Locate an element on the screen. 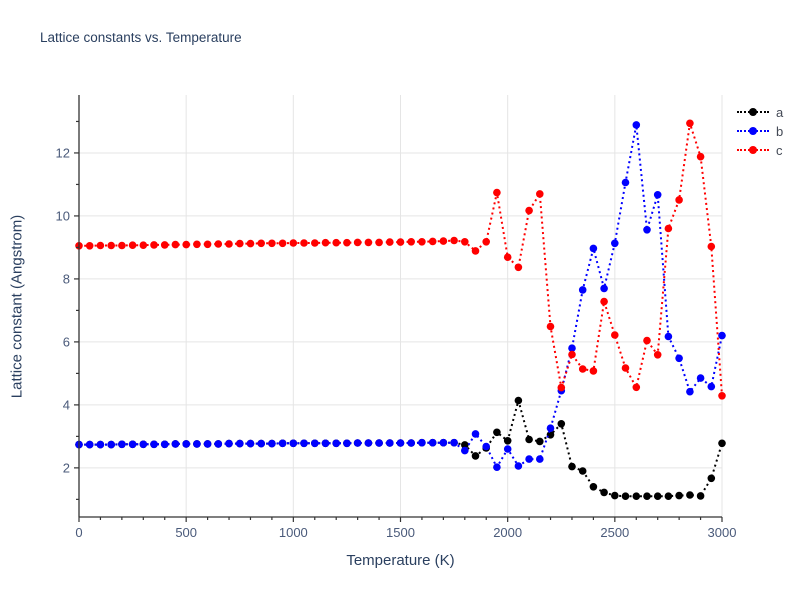 This screenshot has width=800, height=600. x-axis-title: Temperature (K) is located at coordinates (400, 560).